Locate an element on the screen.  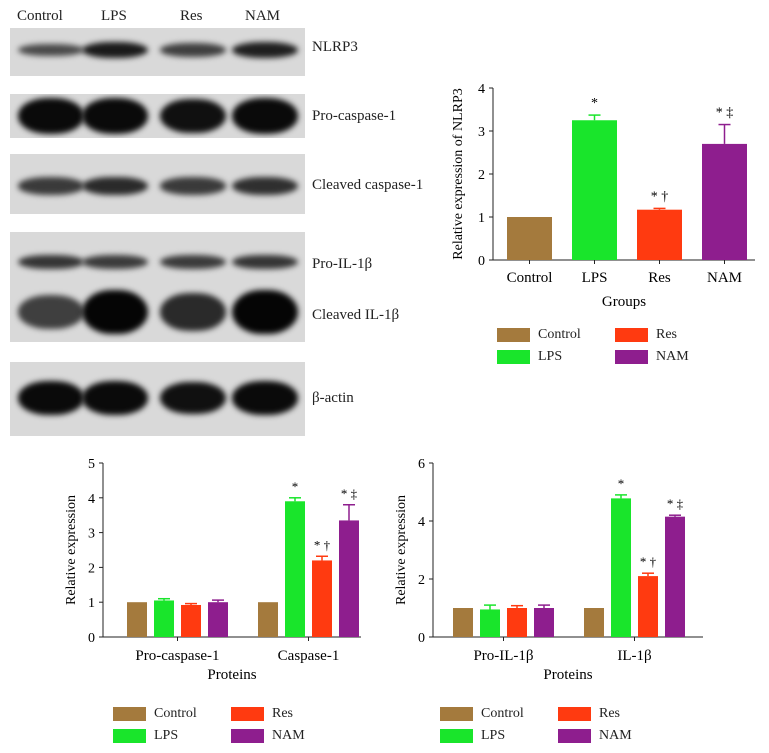
caspase-legend: Control LPS Res NAM is located at coordinates (233, 728).